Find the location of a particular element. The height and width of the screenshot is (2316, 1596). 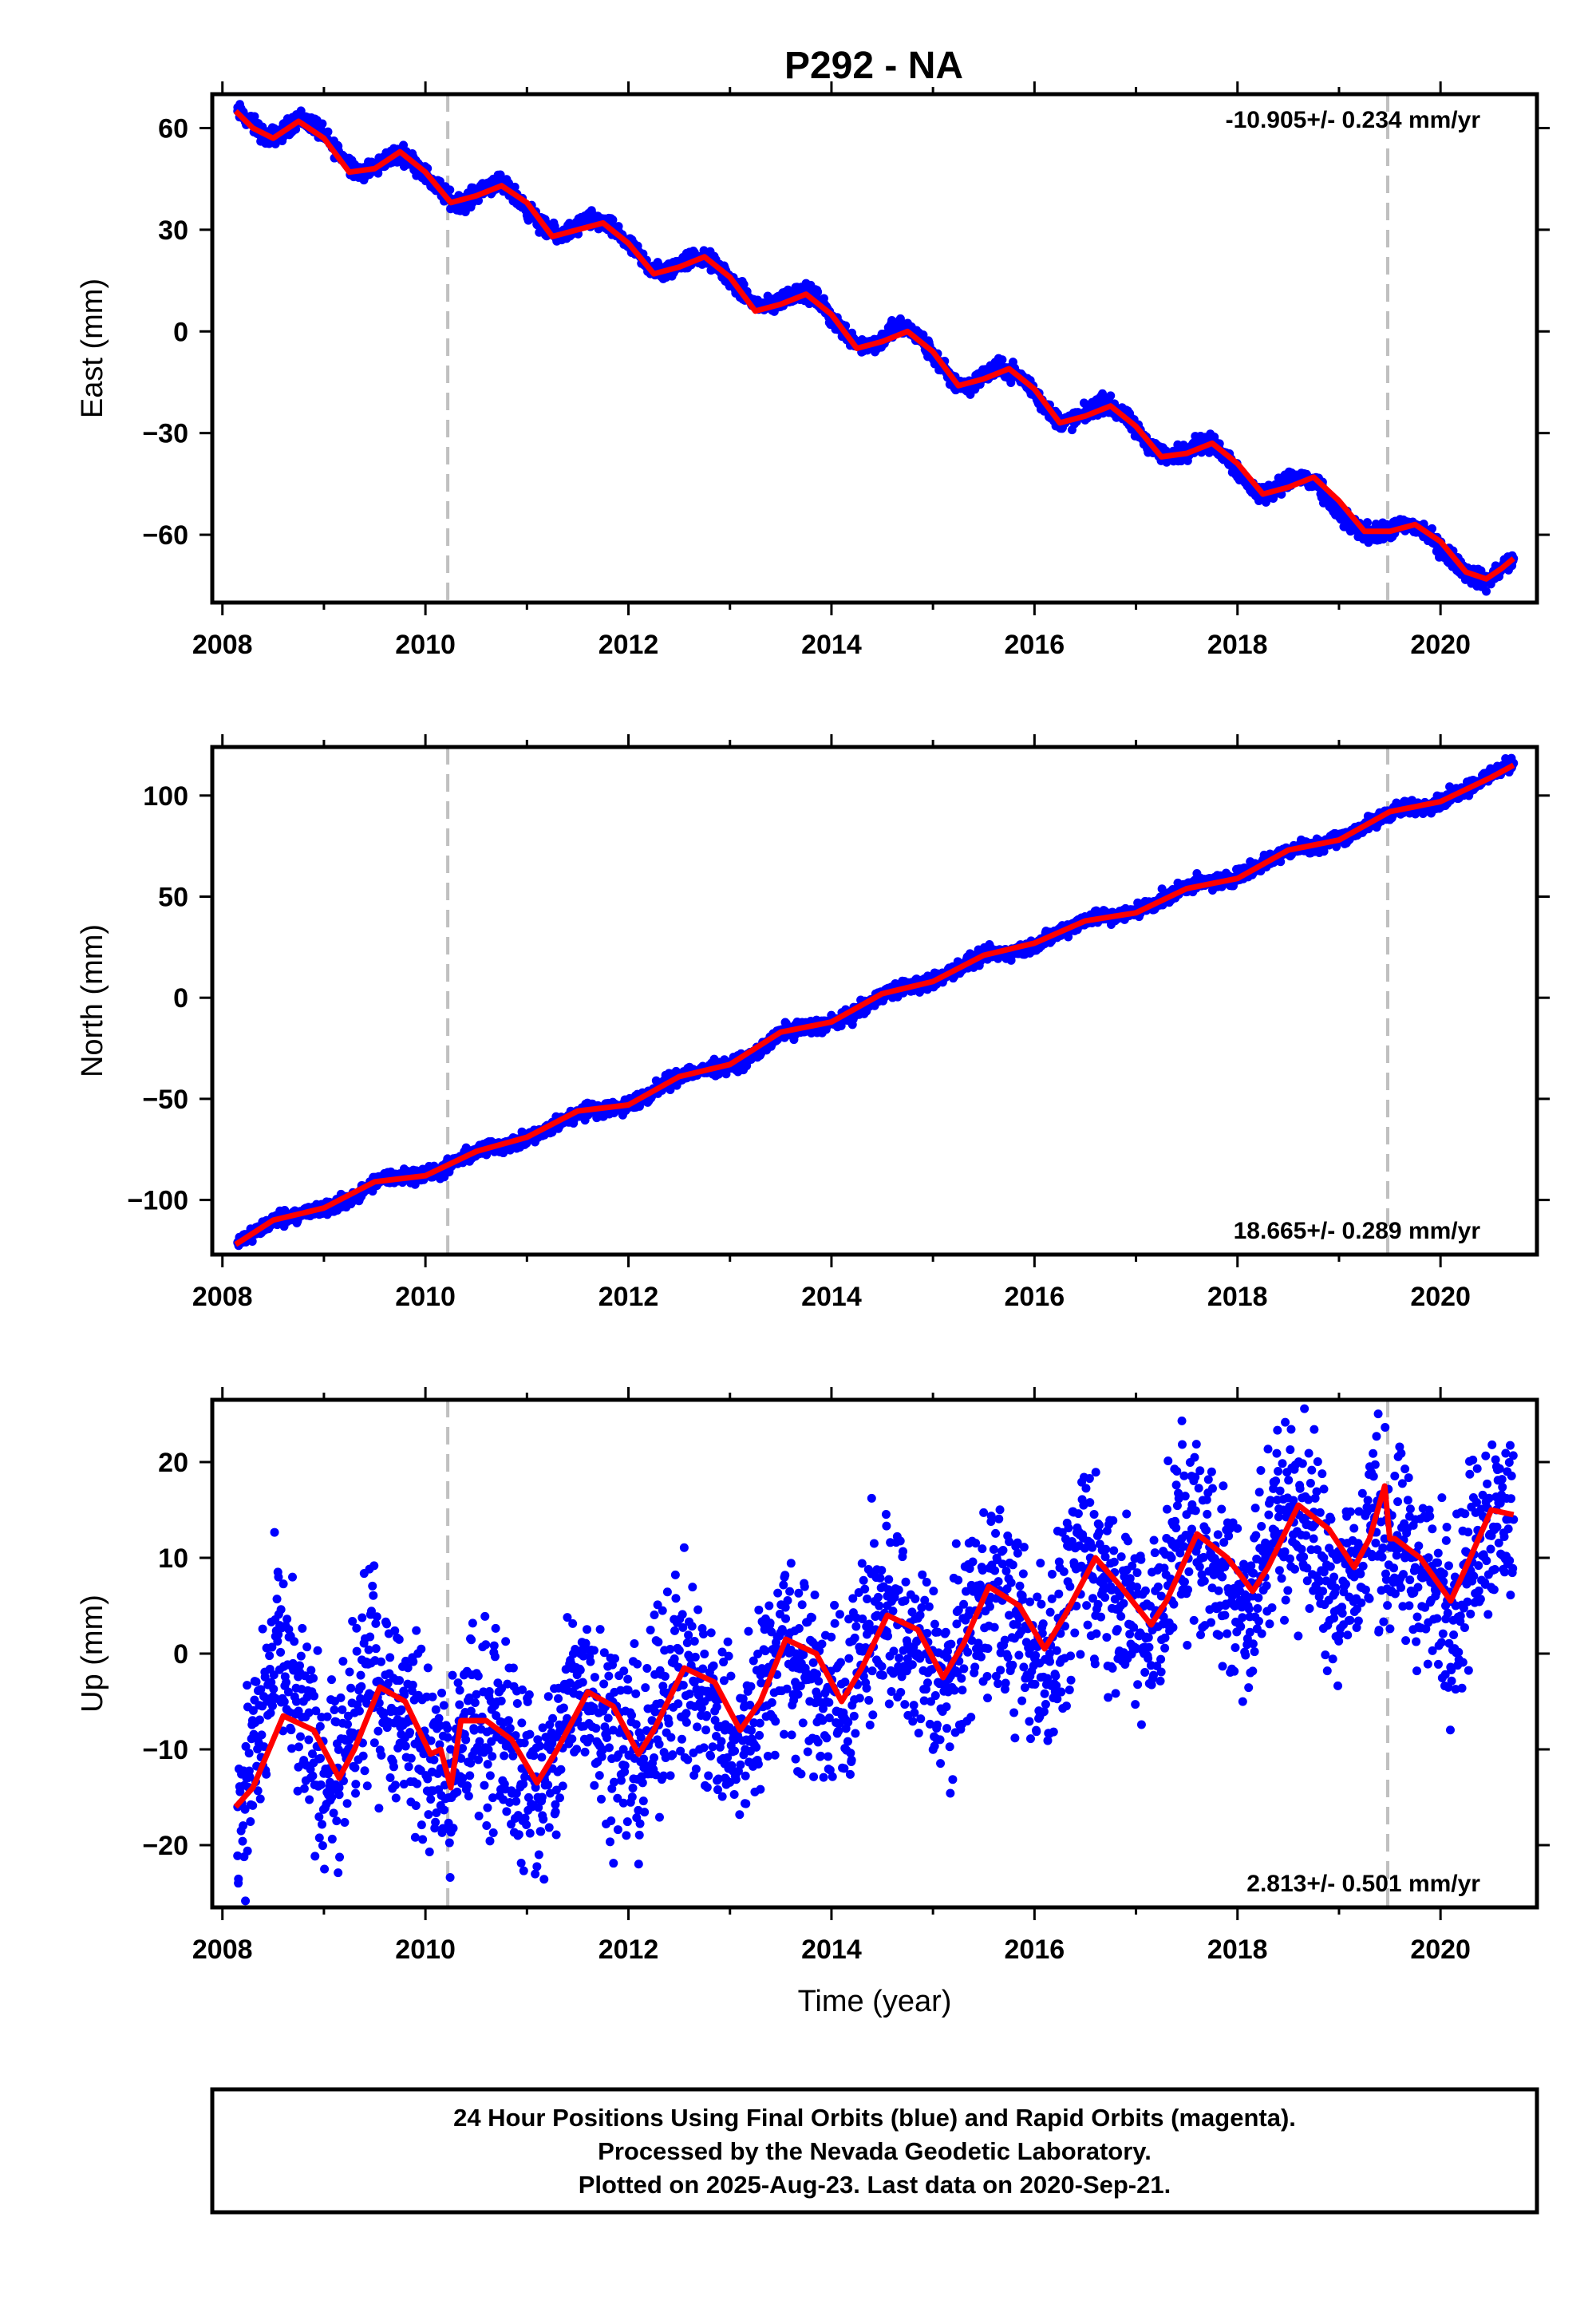

y-axis-title: East (mm) is located at coordinates (92, 348).